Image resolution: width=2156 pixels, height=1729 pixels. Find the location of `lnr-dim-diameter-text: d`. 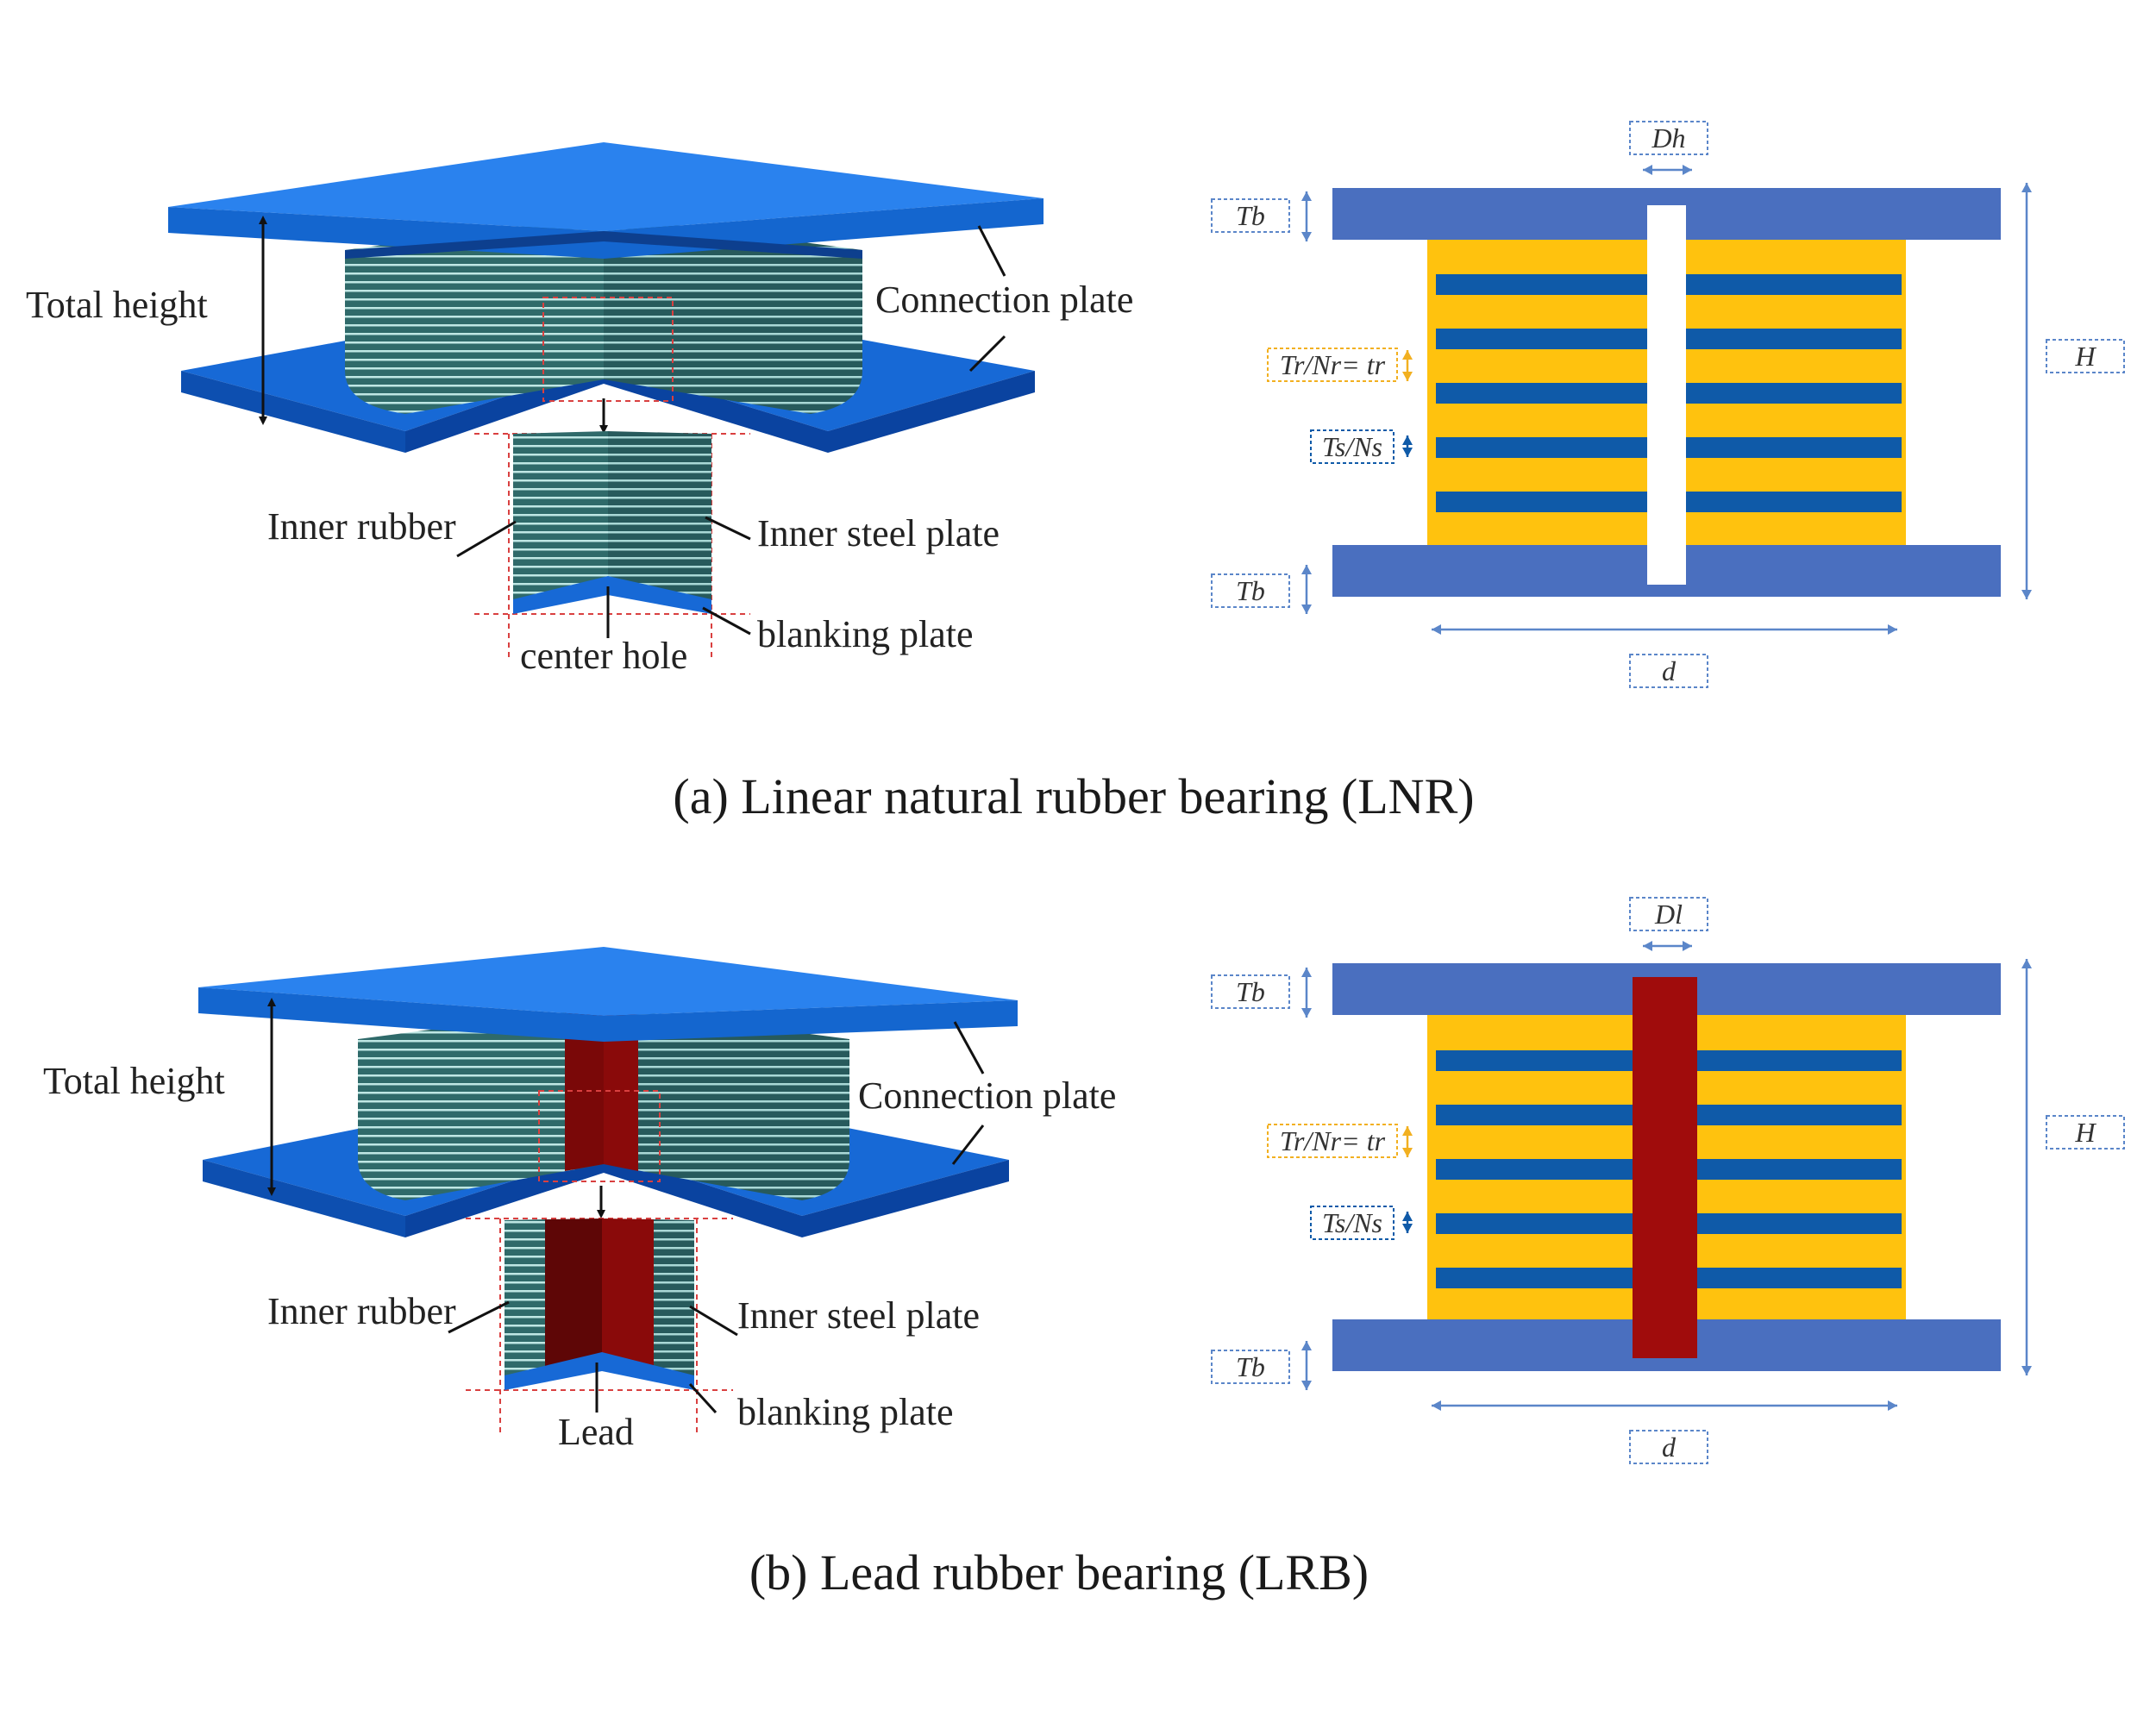

lnr-dim-diameter-text: d is located at coordinates (1669, 671).